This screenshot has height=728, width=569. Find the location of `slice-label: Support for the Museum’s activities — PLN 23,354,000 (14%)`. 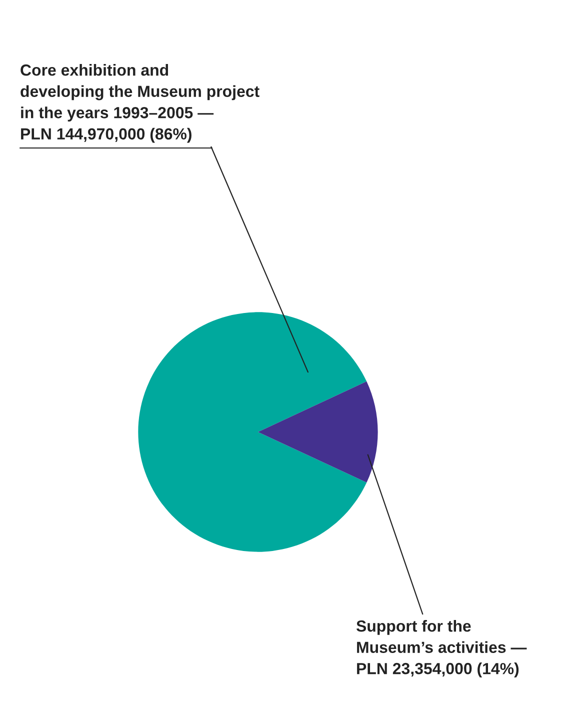

slice-label: Support for the Museum’s activities — PLN 23,354,000 (14%) is located at coordinates (441, 649).